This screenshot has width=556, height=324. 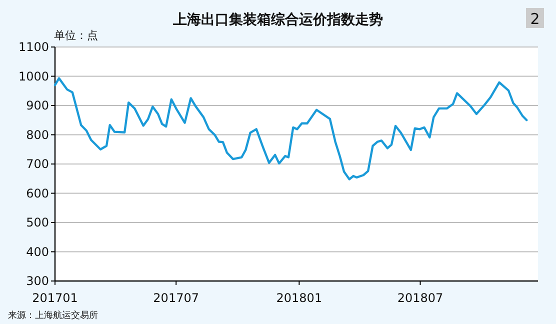 I want to click on y-axis-title: 单位：点, so click(x=76, y=35).